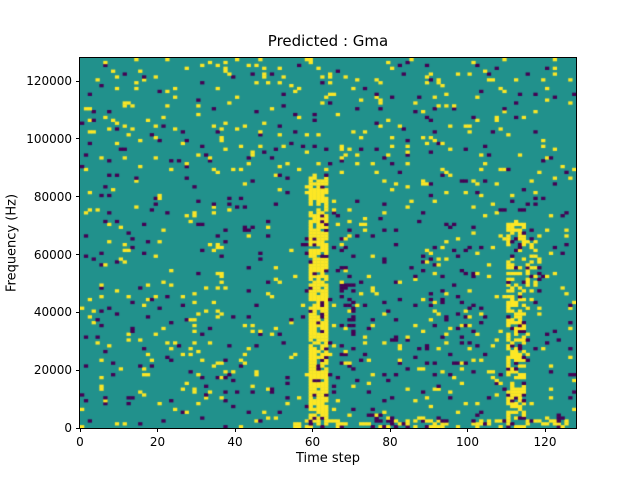 The height and width of the screenshot is (480, 640). What do you see at coordinates (68, 428) in the screenshot?
I see `y-tick-label: 0` at bounding box center [68, 428].